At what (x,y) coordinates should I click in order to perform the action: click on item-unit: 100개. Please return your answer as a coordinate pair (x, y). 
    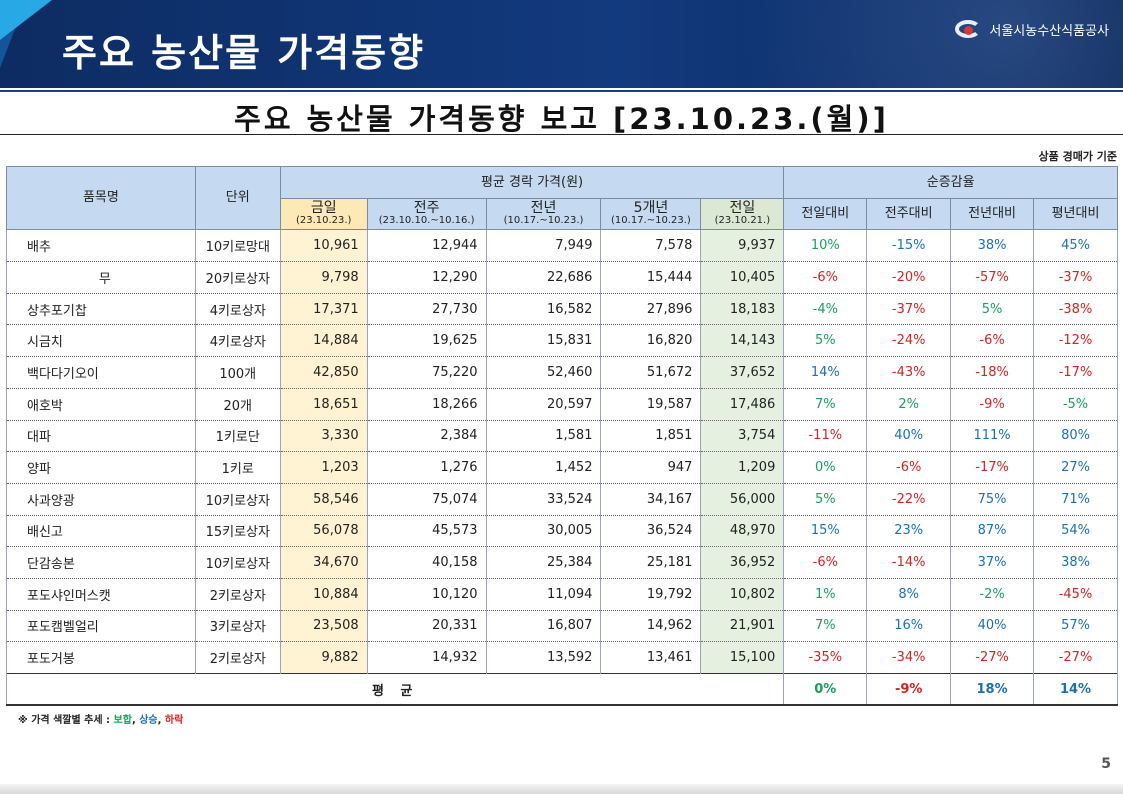
    Looking at the image, I should click on (237, 372).